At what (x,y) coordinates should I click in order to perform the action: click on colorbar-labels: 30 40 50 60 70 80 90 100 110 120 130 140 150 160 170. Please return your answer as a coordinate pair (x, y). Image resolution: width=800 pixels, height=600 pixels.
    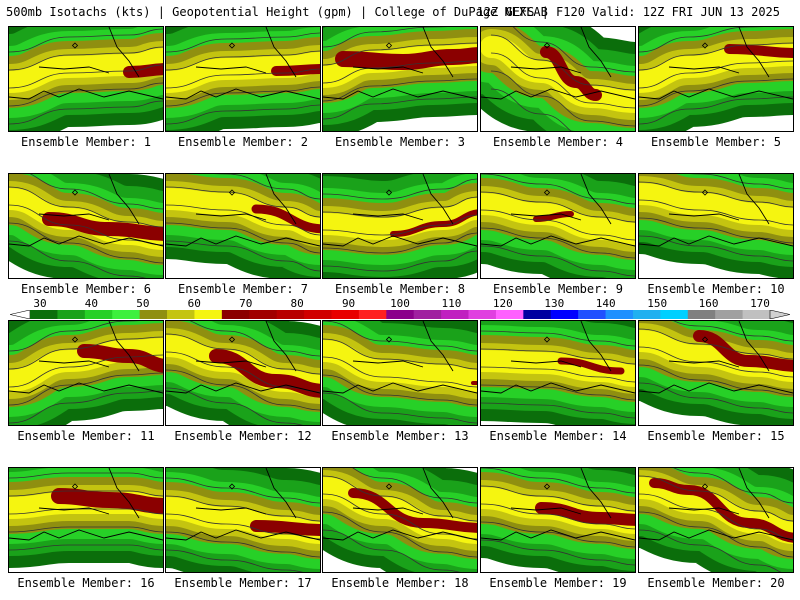
    Looking at the image, I should click on (400, 303).